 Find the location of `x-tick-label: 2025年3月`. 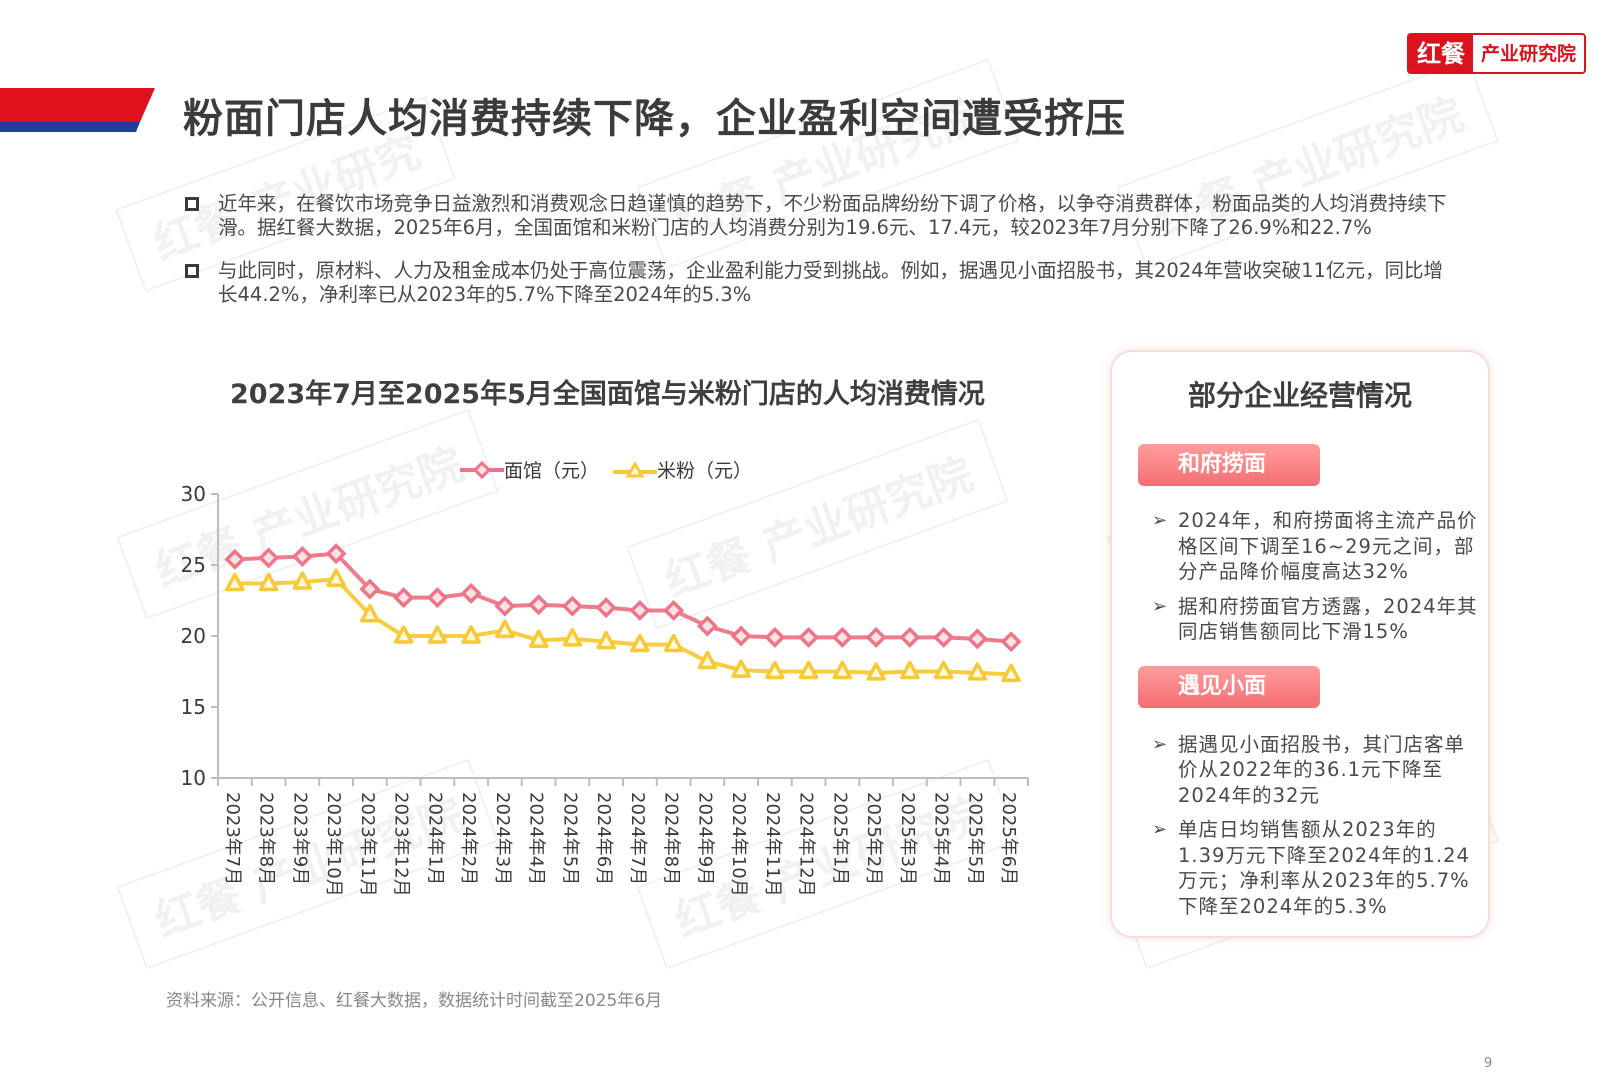

x-tick-label: 2025年3月 is located at coordinates (907, 838).